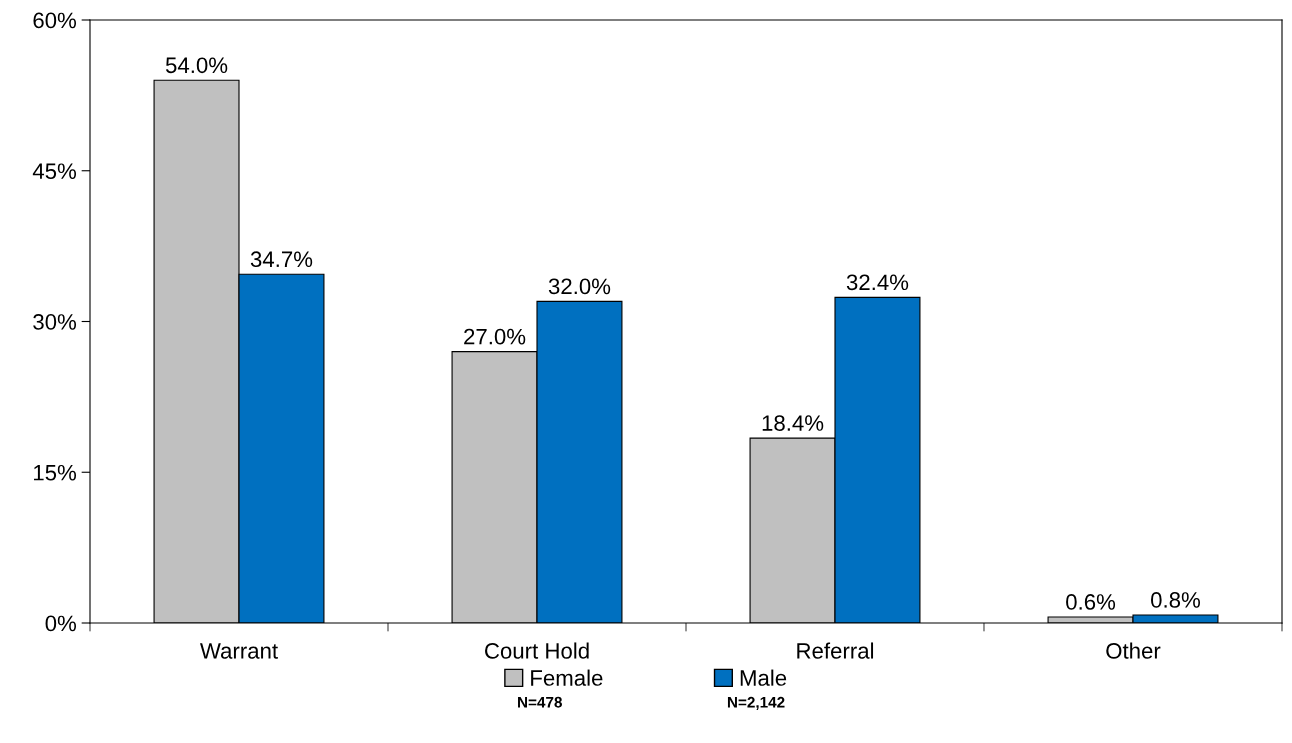 This screenshot has width=1292, height=743. What do you see at coordinates (579, 286) in the screenshot?
I see `data-label: 32.0%` at bounding box center [579, 286].